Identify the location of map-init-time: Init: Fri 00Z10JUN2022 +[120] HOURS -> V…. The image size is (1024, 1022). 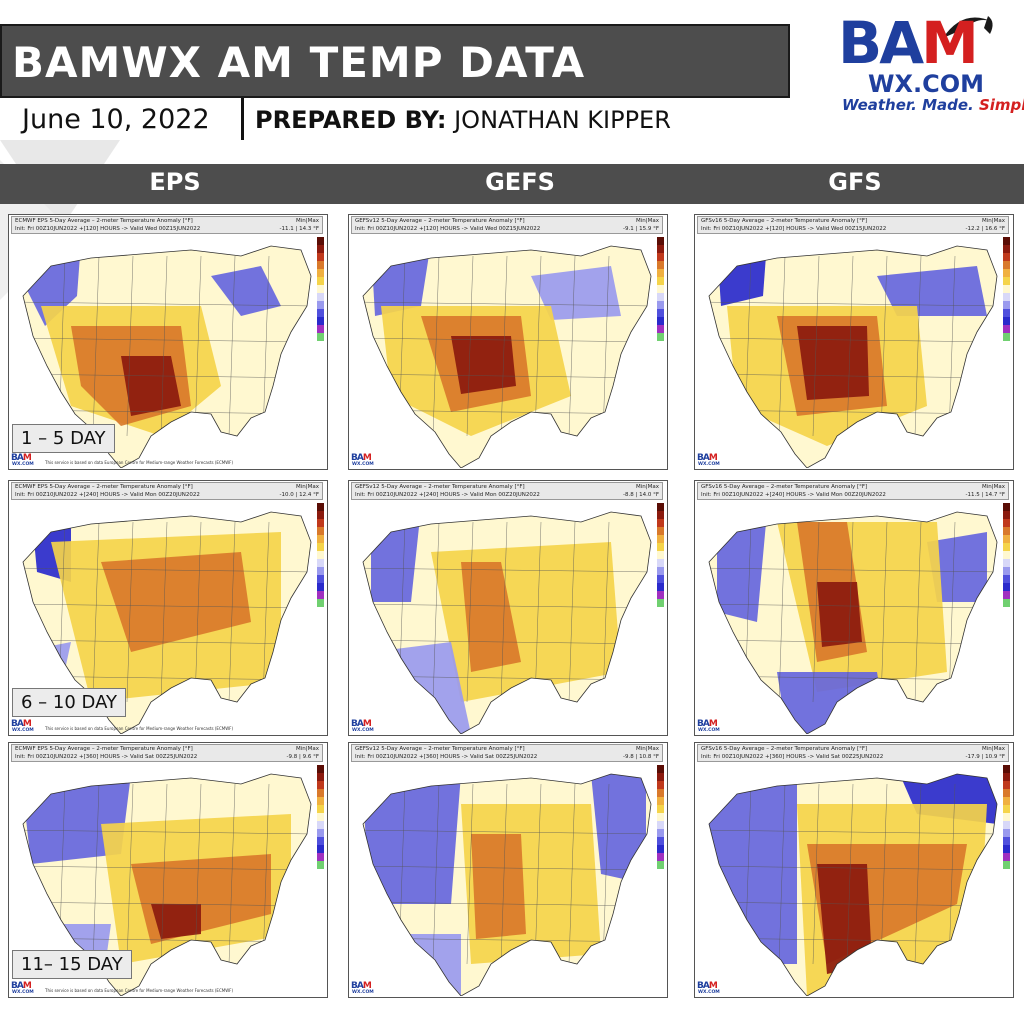
(448, 229).